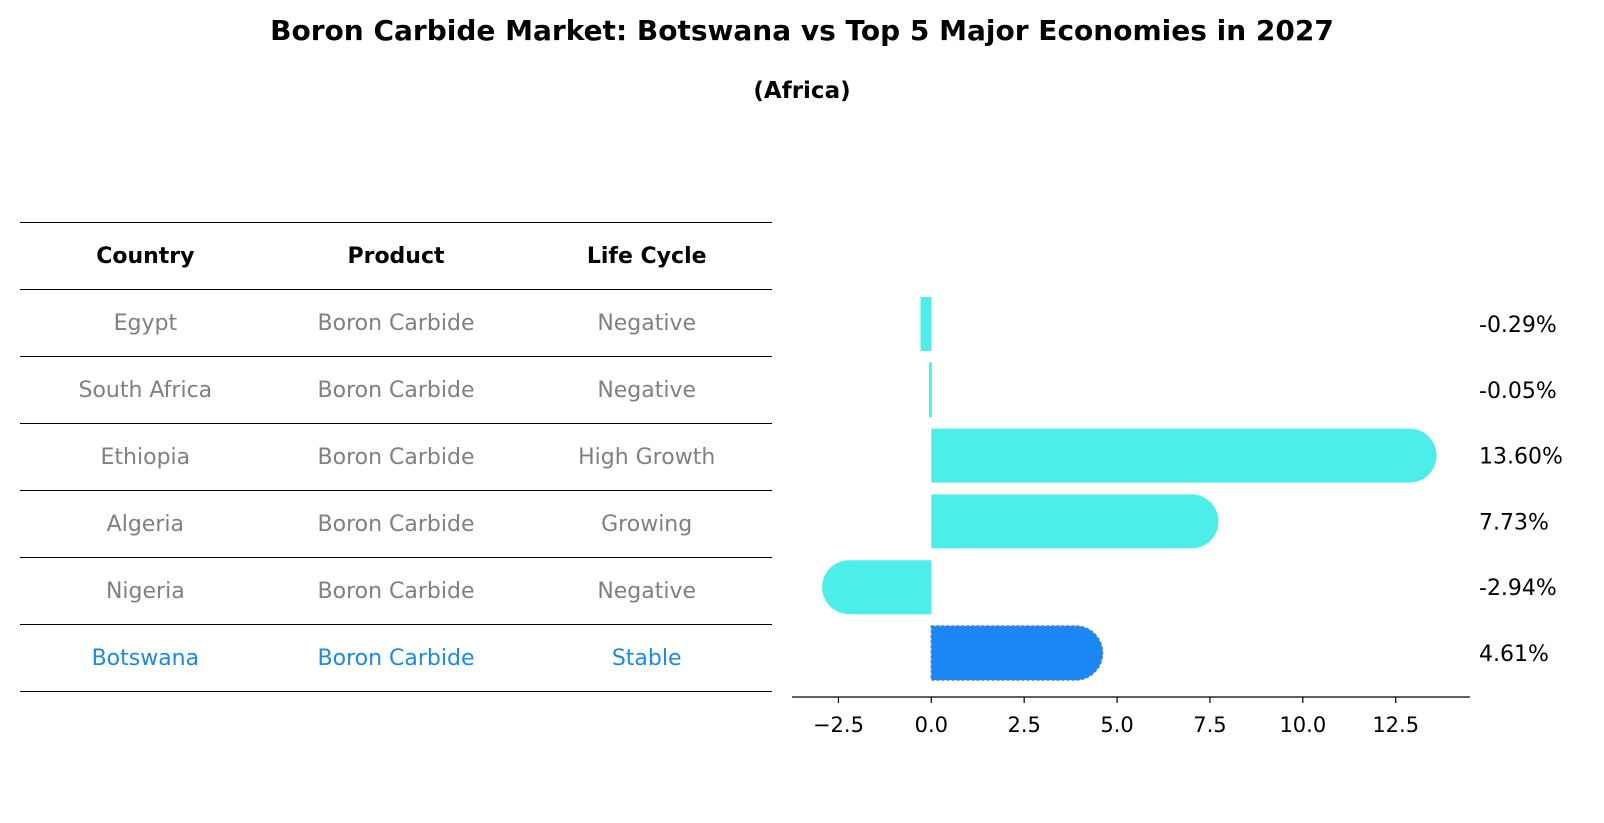  Describe the element at coordinates (145, 256) in the screenshot. I see `header-country: Country` at that location.